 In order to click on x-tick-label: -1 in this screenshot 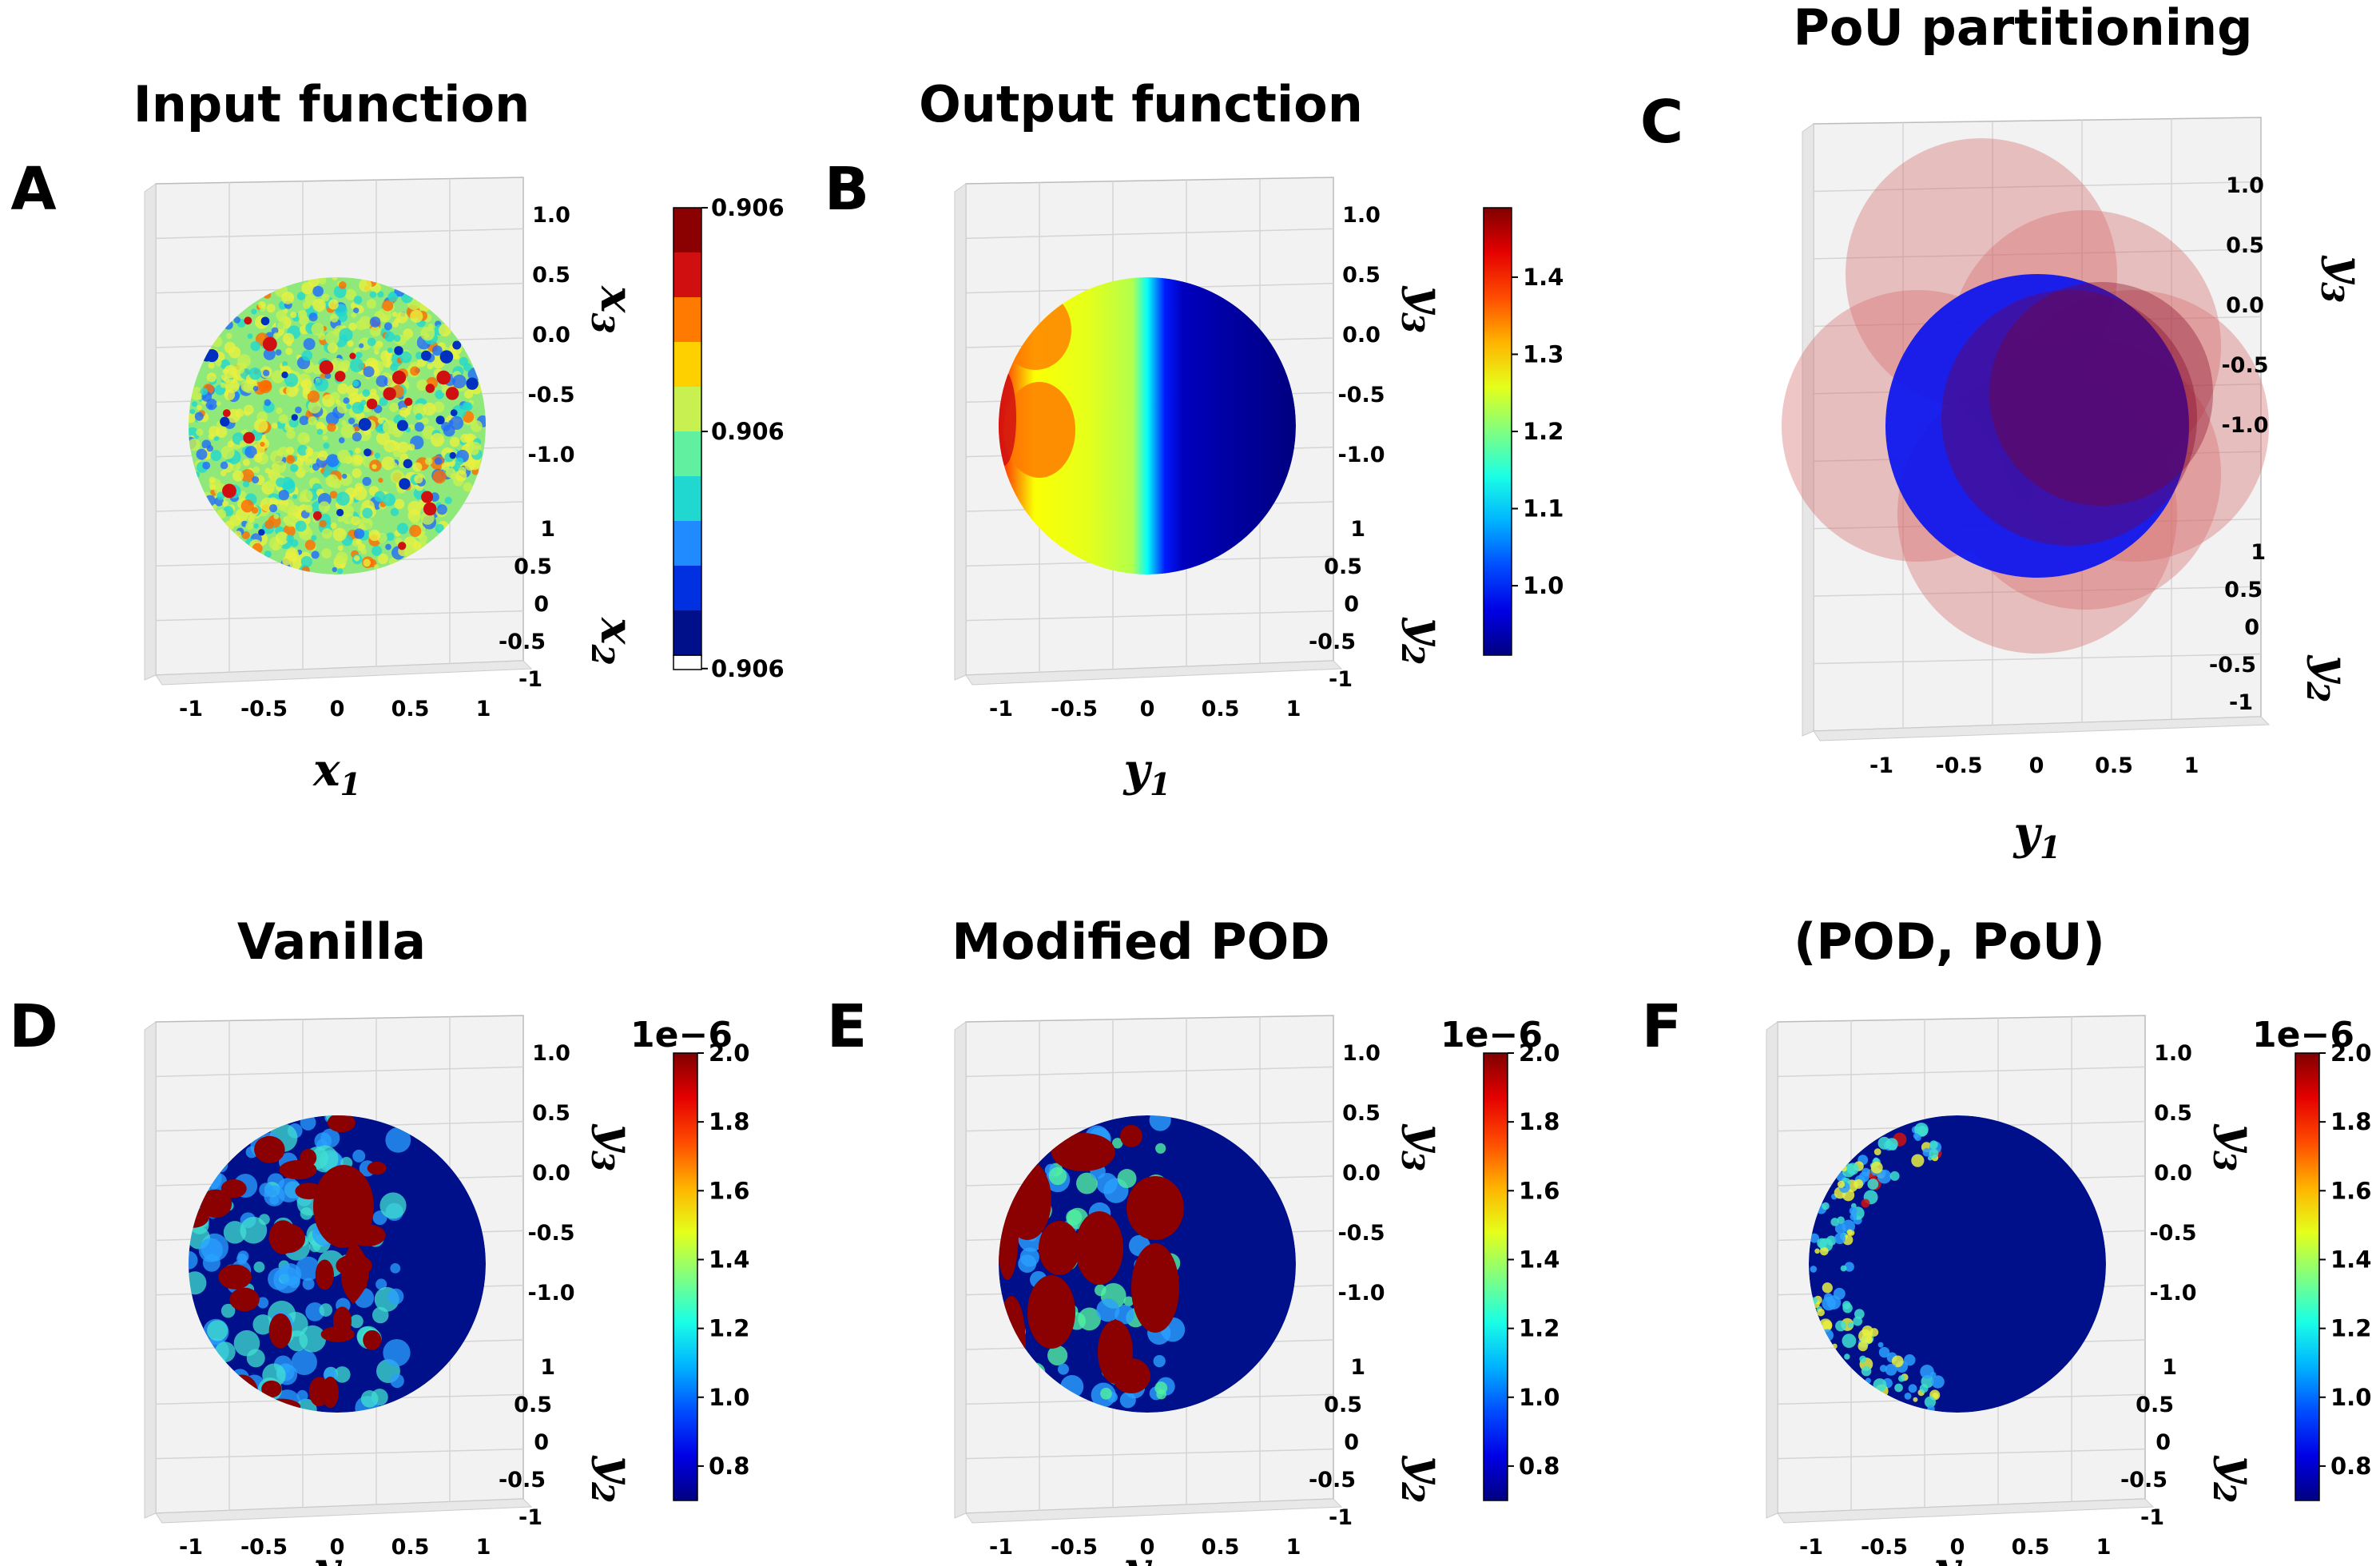, I will do `click(191, 1547)`.